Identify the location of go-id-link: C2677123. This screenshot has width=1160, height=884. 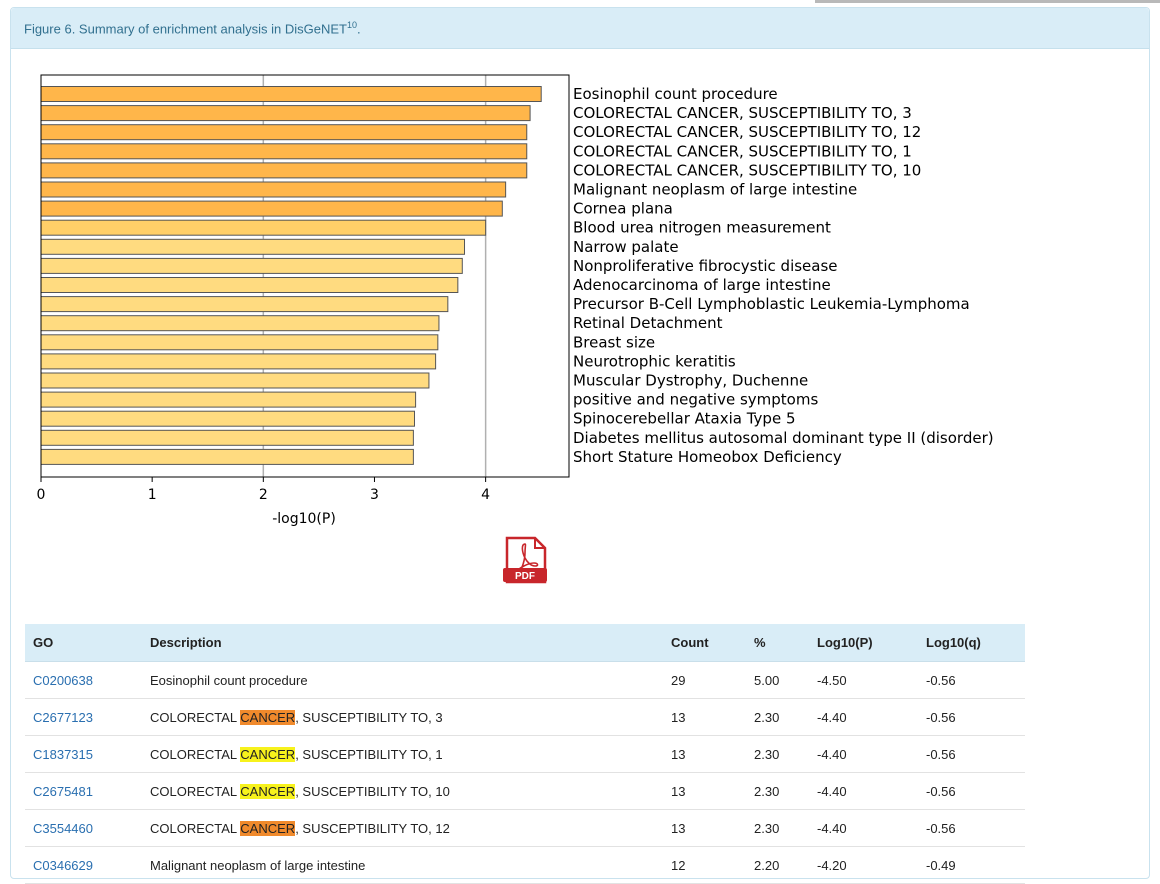
(63, 717).